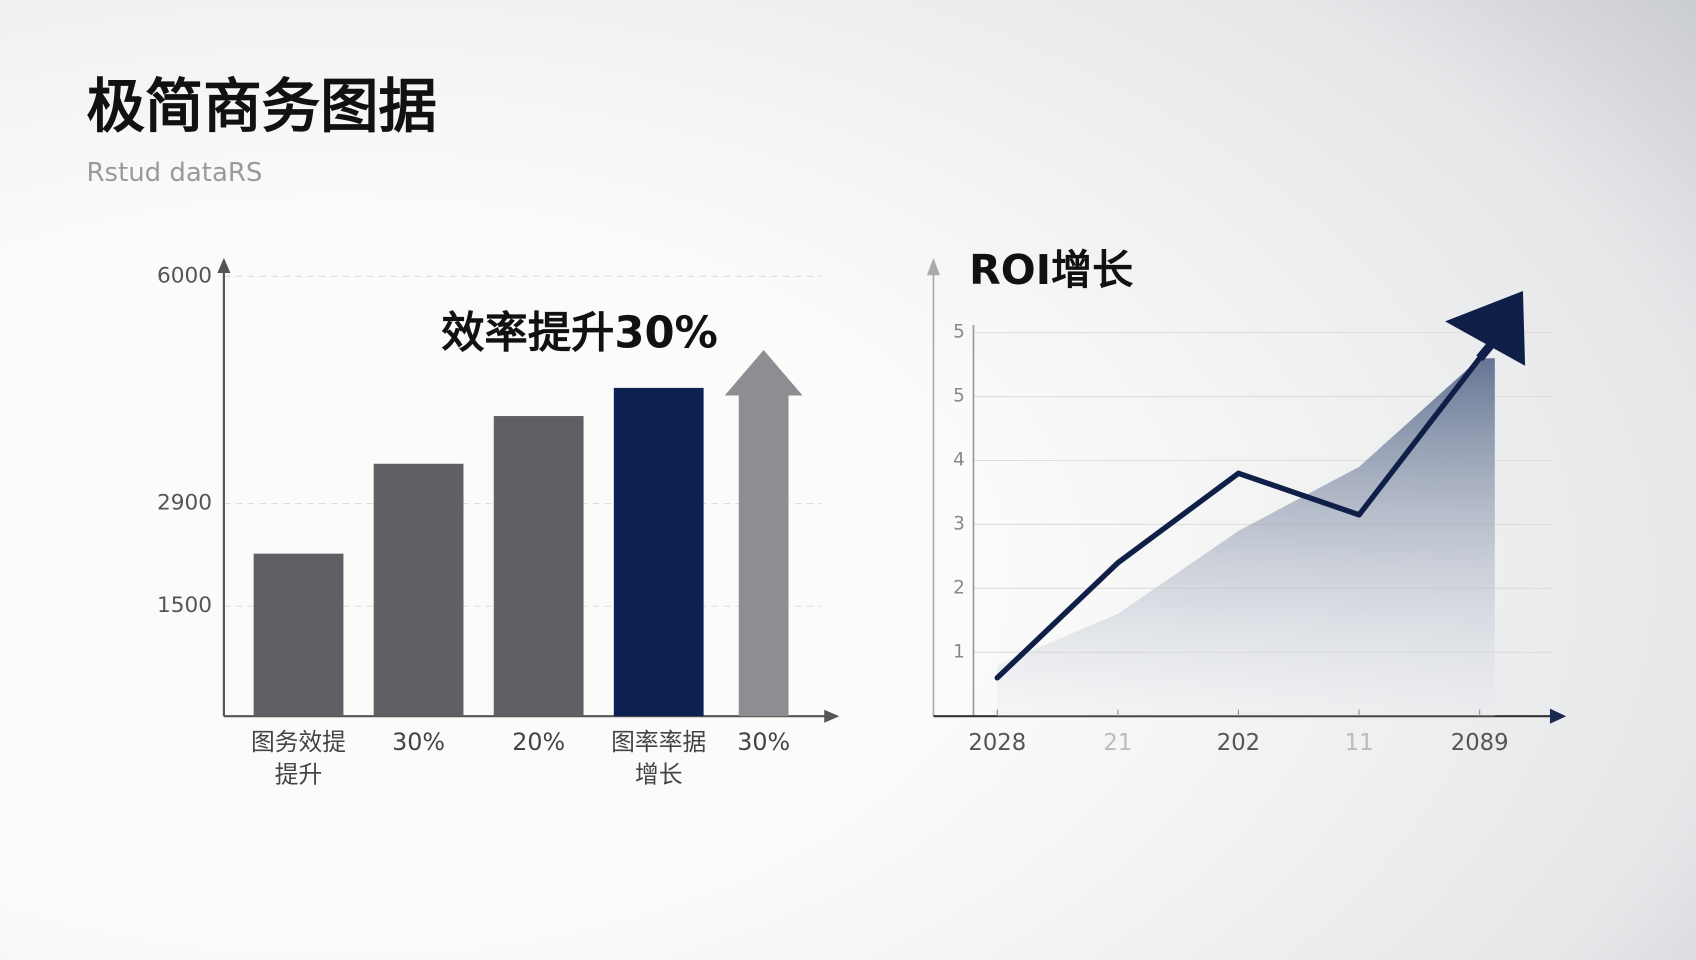 Image resolution: width=1696 pixels, height=960 pixels. I want to click on y-tick-label: 3, so click(959, 523).